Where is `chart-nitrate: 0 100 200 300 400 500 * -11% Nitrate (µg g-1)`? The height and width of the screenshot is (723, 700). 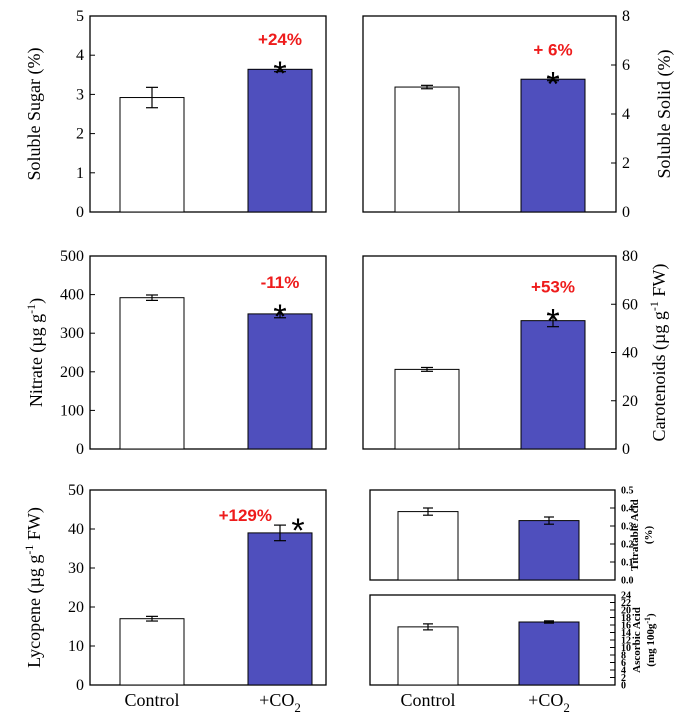 chart-nitrate: 0 100 200 300 400 500 * -11% Nitrate (µg g-1) is located at coordinates (175, 353).